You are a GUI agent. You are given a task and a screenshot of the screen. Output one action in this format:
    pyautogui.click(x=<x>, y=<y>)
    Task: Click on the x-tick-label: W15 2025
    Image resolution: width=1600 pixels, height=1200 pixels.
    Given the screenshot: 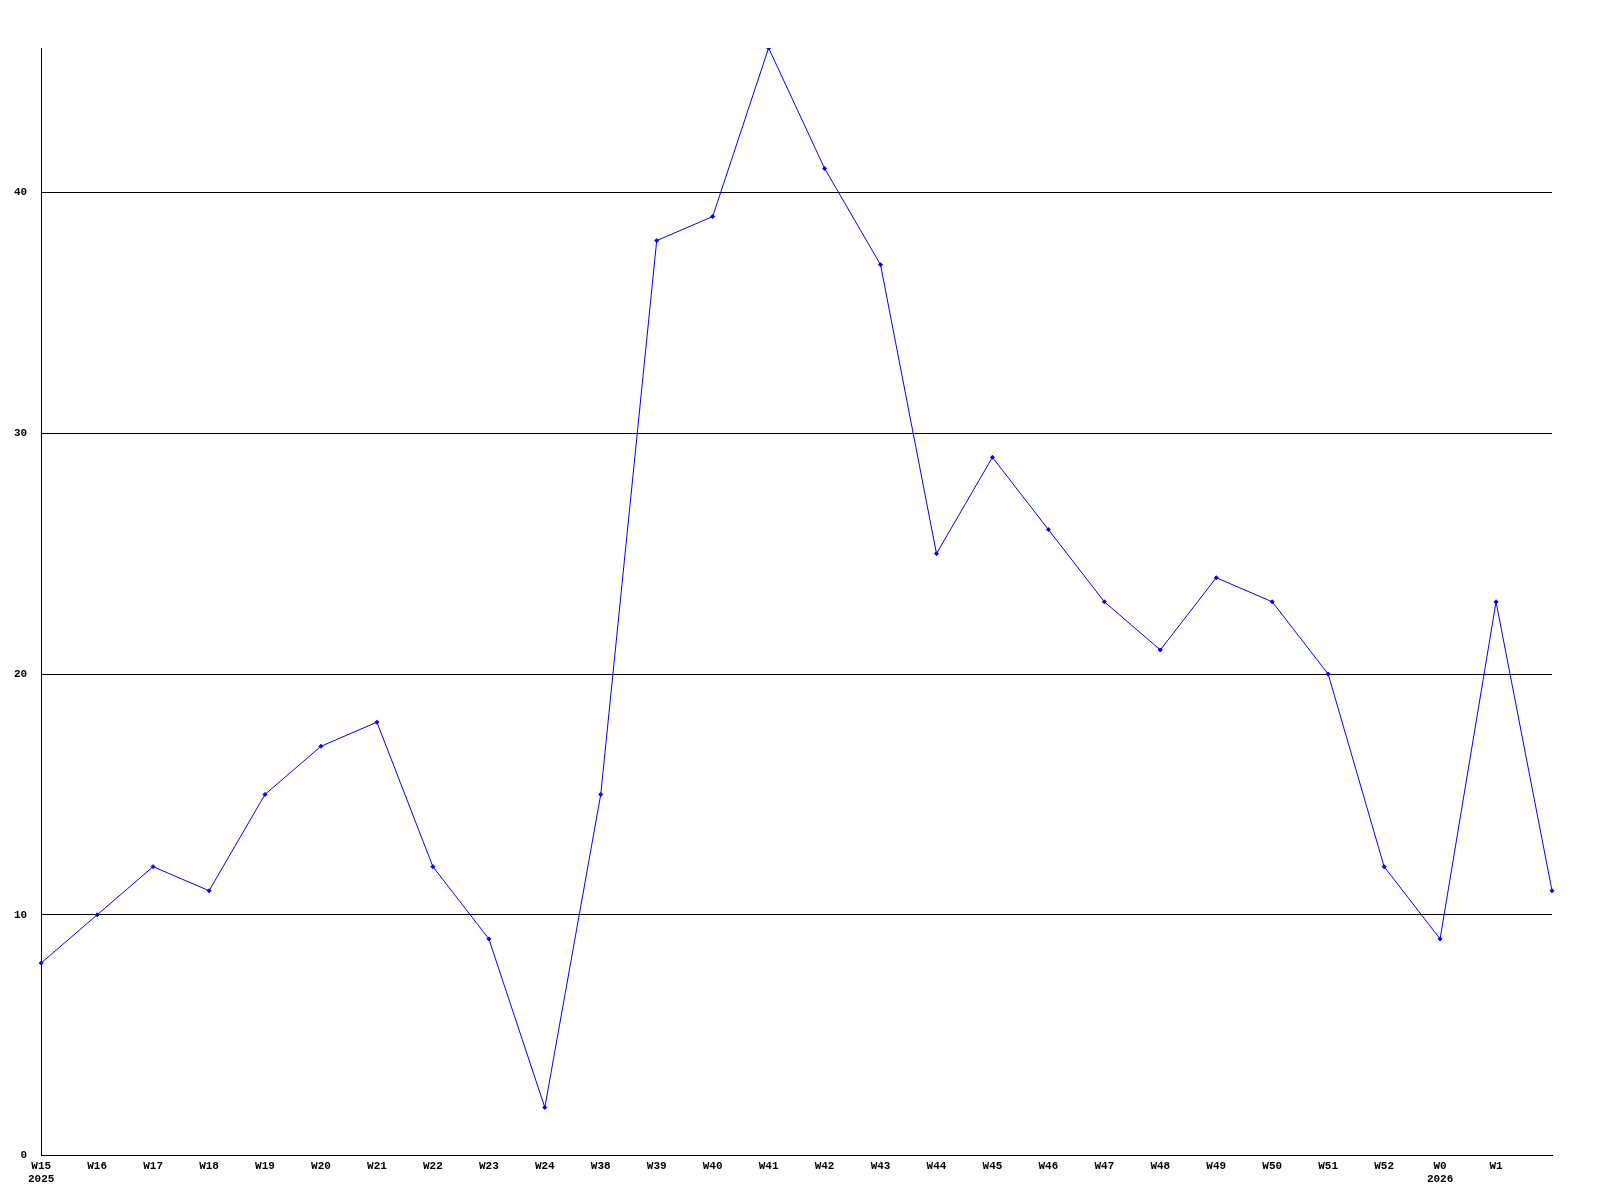 What is the action you would take?
    pyautogui.click(x=41, y=1172)
    